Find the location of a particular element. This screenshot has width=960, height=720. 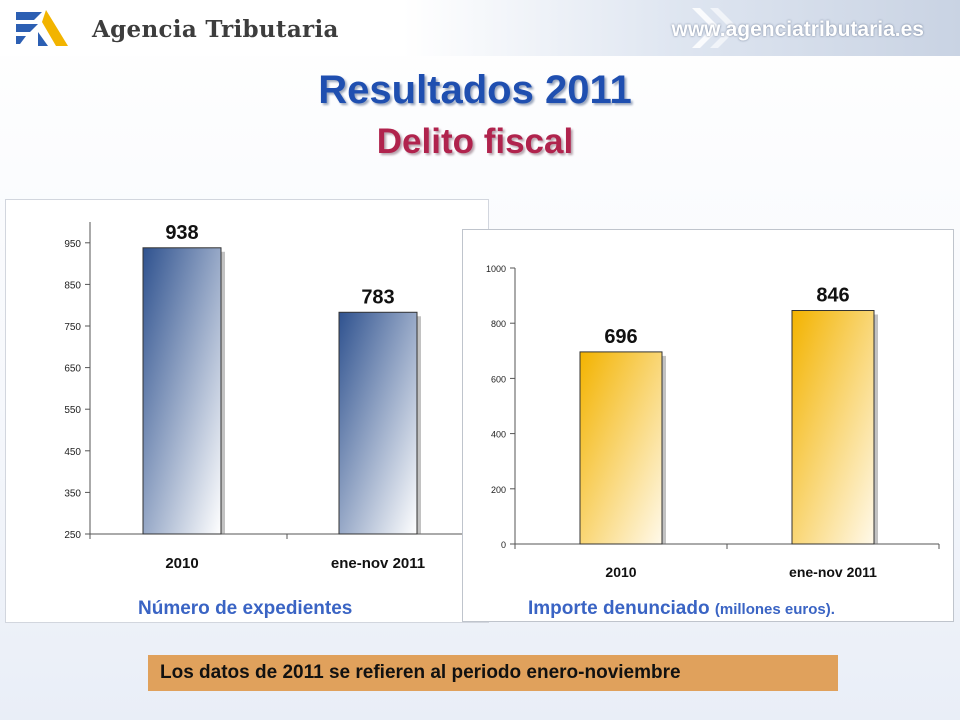

brand-name: Agencia Tributaria is located at coordinates (215, 29).